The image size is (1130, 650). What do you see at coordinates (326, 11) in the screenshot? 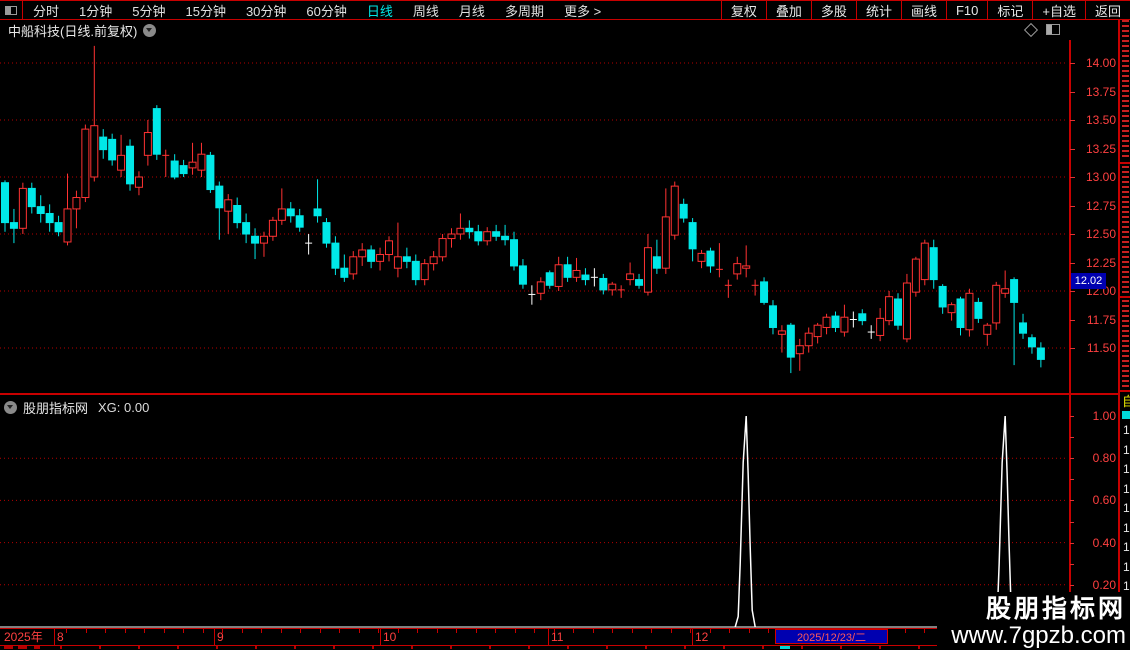
I see `period-tab-60分钟: 60分钟` at bounding box center [326, 11].